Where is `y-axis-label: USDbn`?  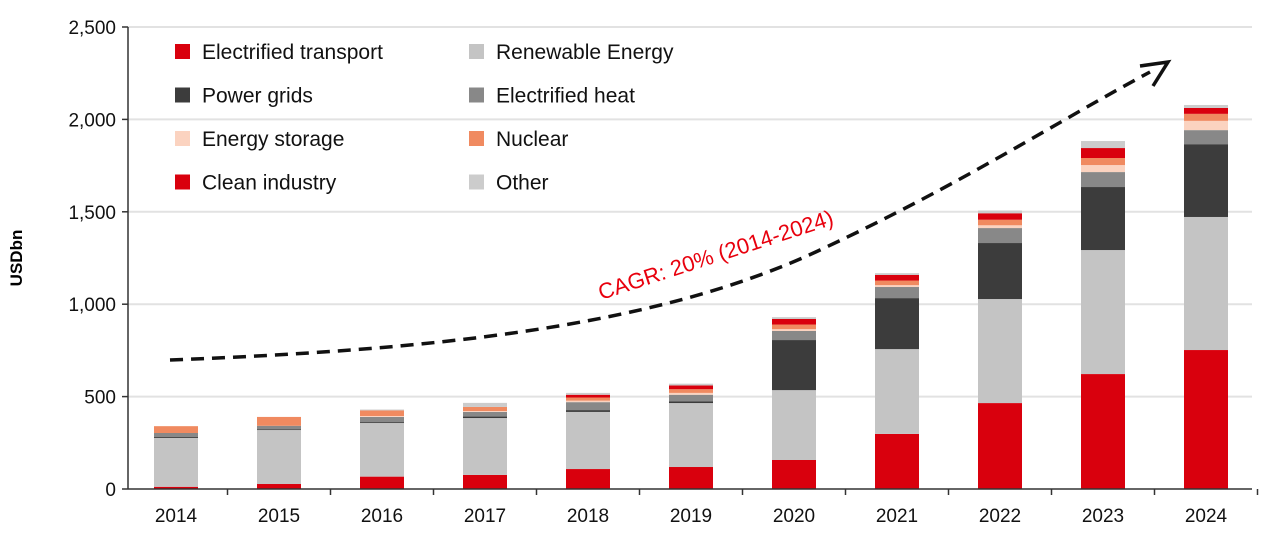 y-axis-label: USDbn is located at coordinates (16, 258).